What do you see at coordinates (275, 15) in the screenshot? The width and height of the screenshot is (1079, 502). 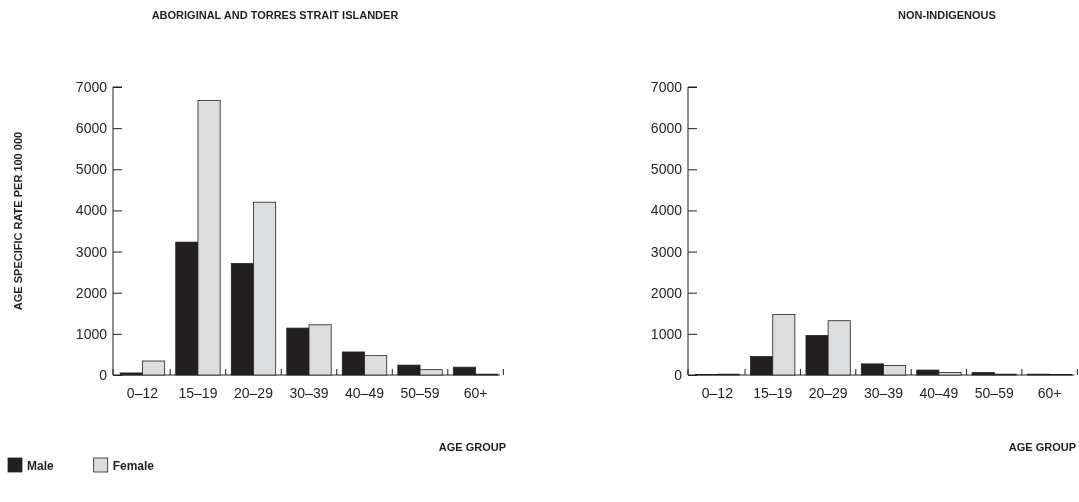 I see `chart-title: ABORIGINAL AND TORRES STRAIT ISLANDER` at bounding box center [275, 15].